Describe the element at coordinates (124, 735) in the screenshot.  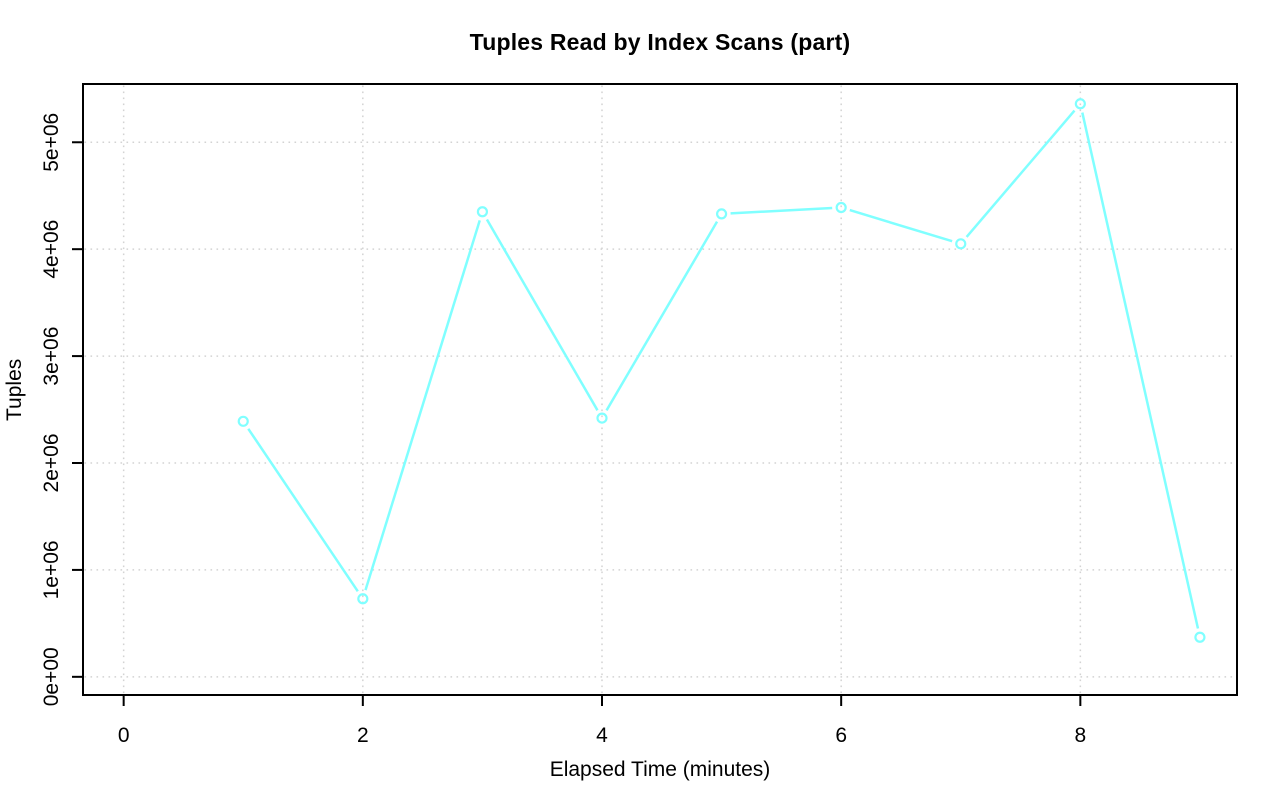
I see `x-tick-label: 0` at that location.